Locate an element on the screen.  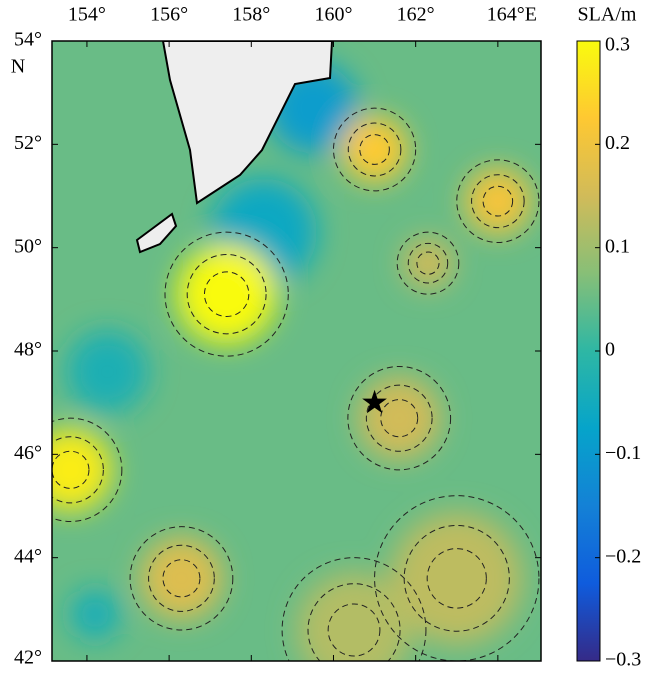
y-tick-label: 54° is located at coordinates (28, 40).